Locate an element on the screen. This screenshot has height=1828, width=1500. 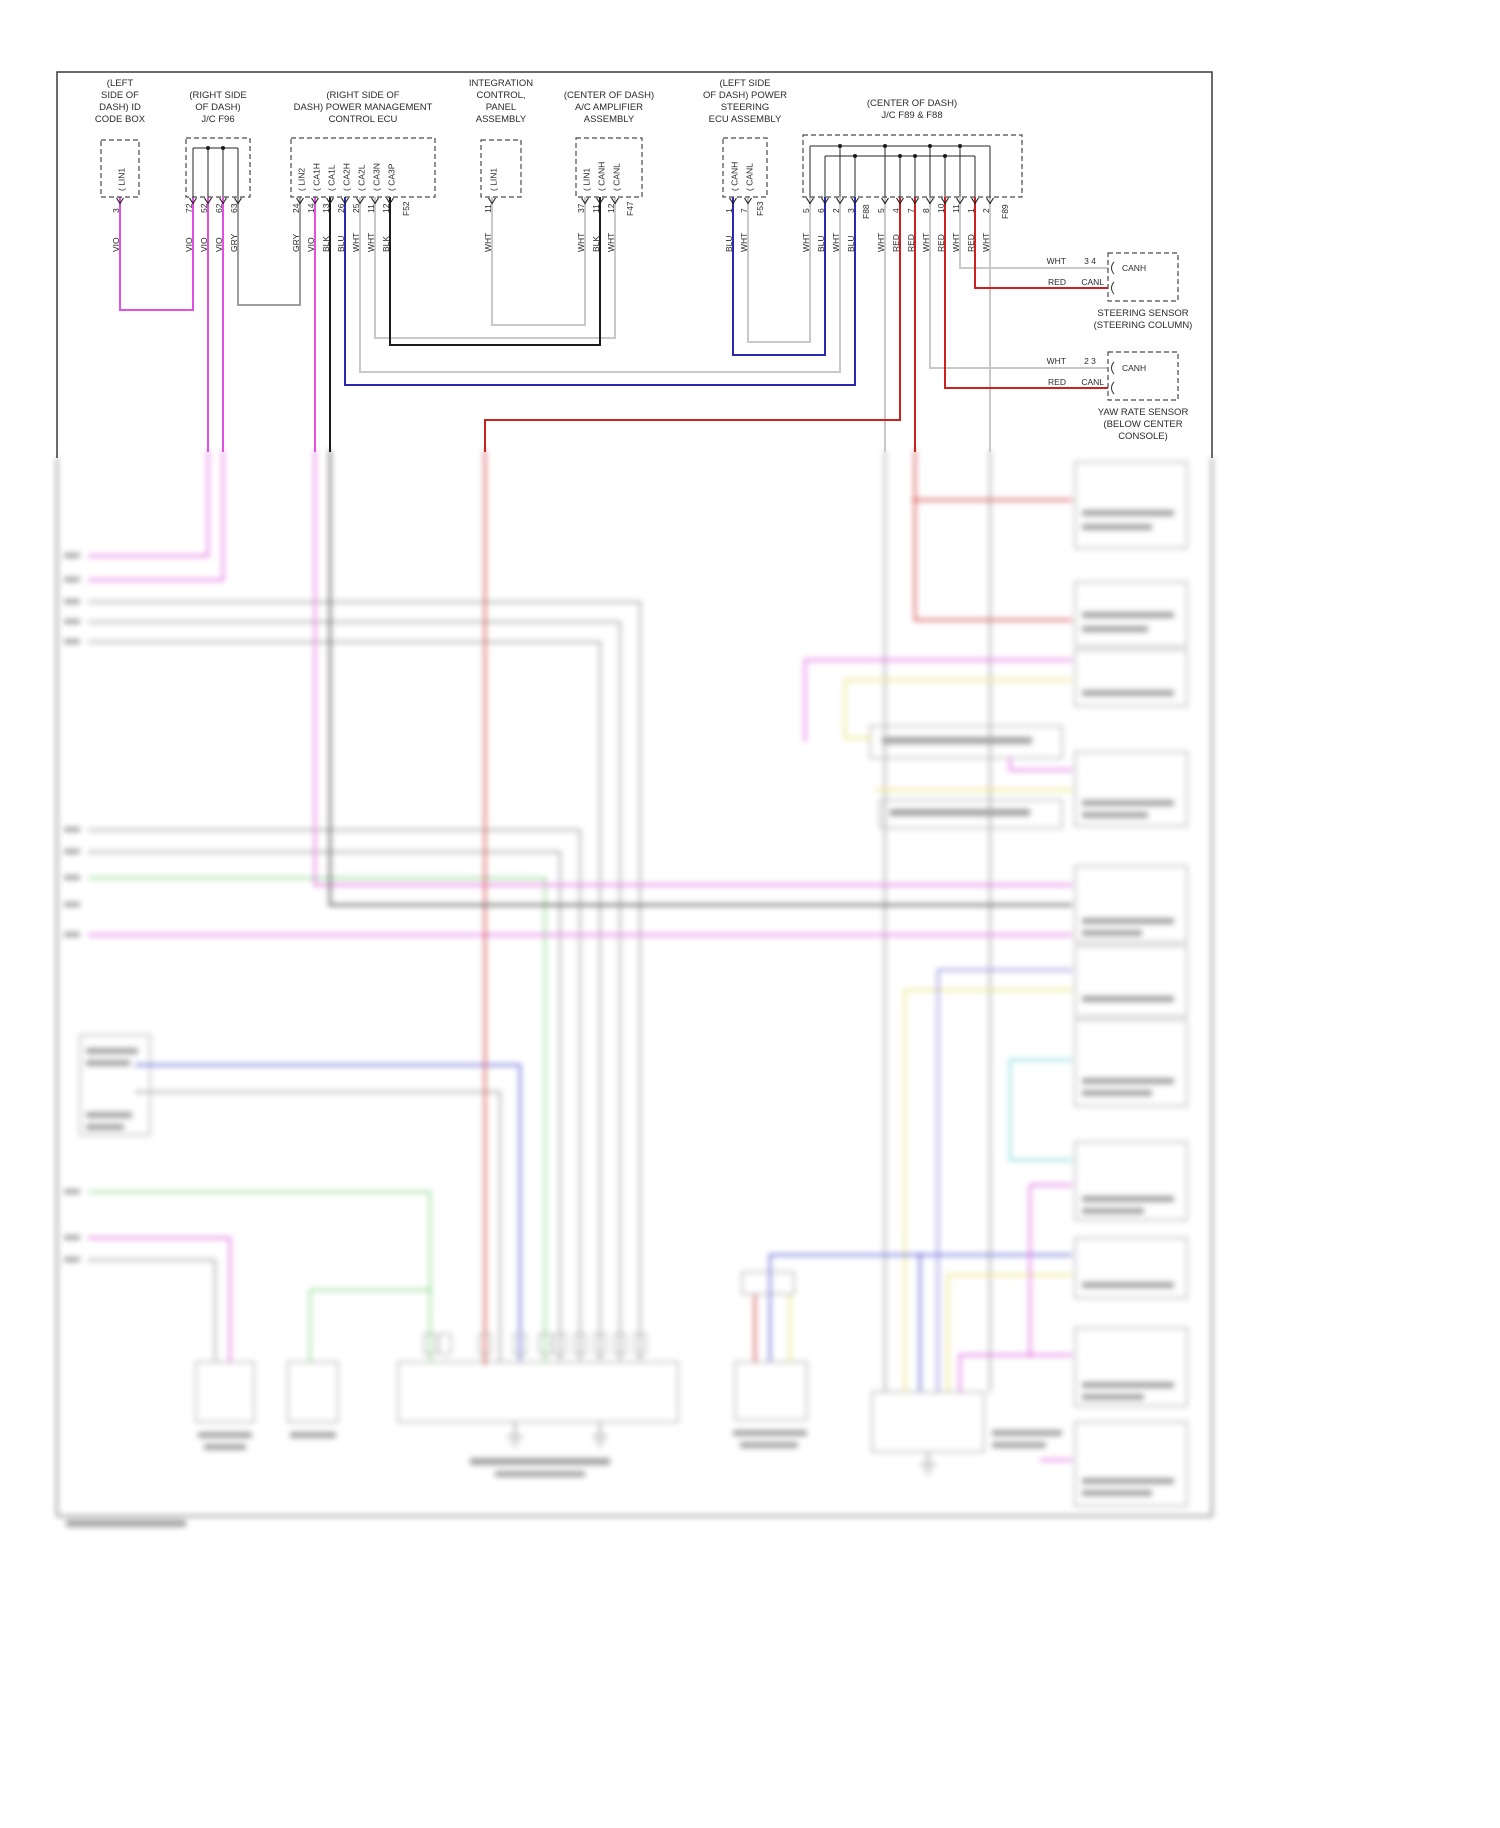
blurred-wires-blue is located at coordinates (603, 1227).